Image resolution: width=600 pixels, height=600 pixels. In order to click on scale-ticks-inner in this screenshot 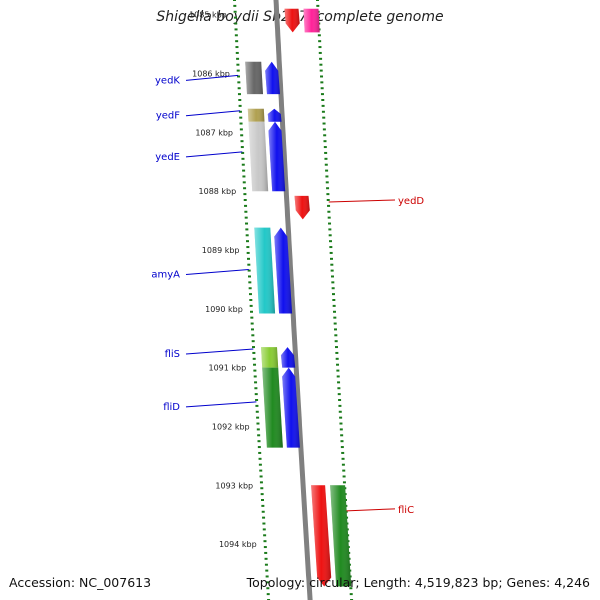, I will do `click(252, 300)`.